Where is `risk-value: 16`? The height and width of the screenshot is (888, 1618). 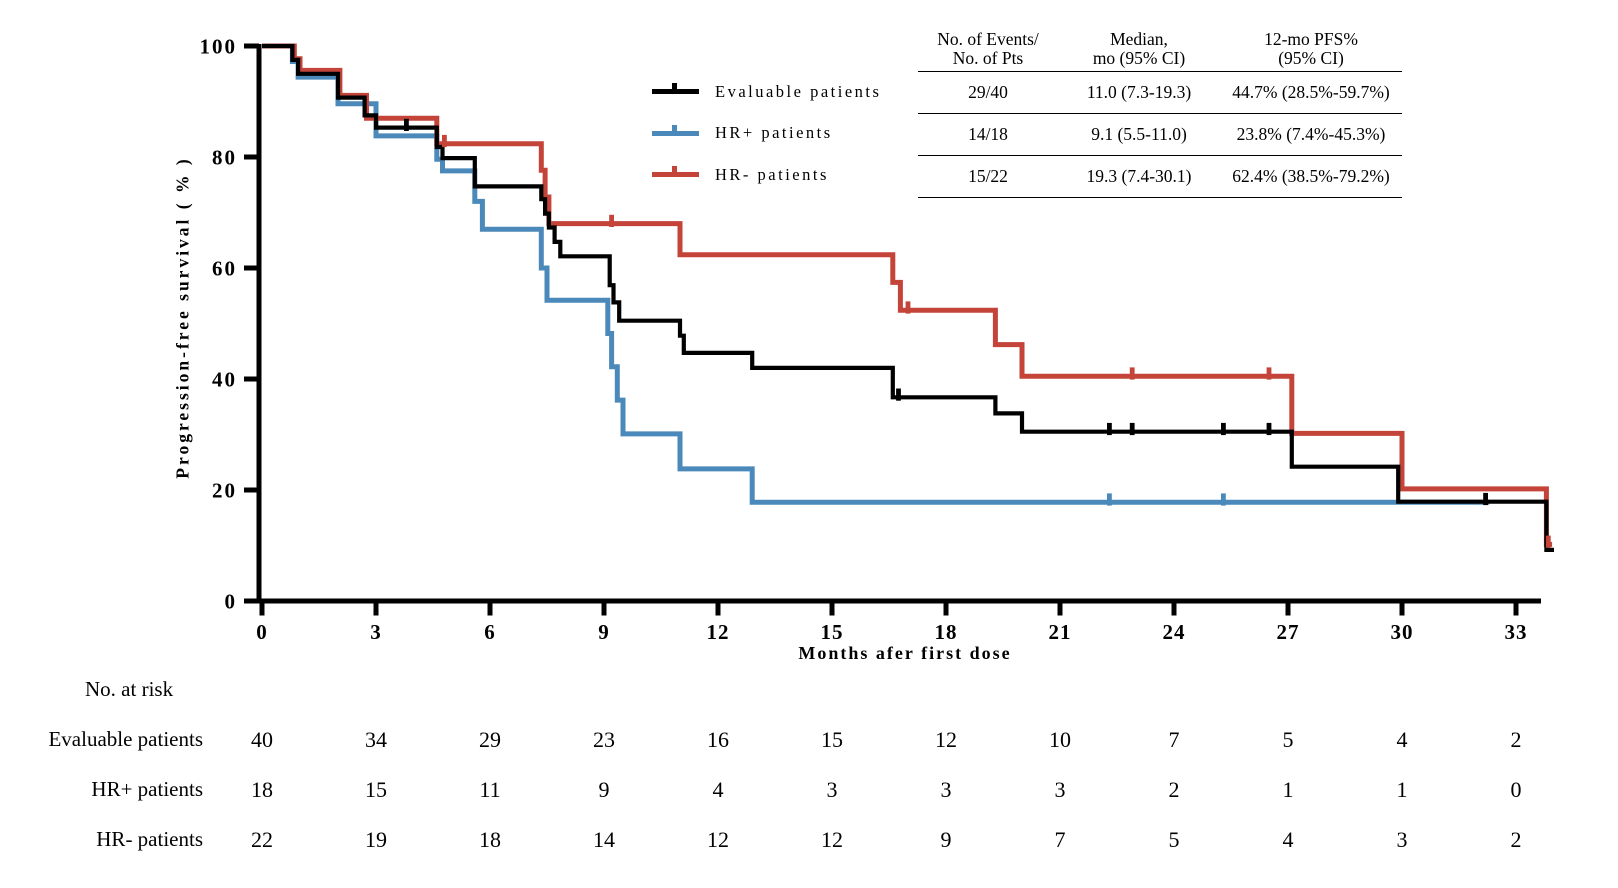 risk-value: 16 is located at coordinates (718, 739).